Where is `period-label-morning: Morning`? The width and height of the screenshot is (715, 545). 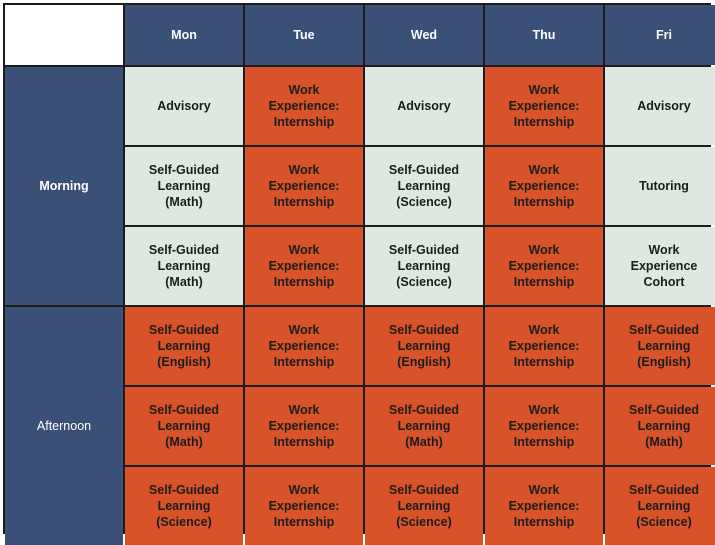 period-label-morning: Morning is located at coordinates (64, 186).